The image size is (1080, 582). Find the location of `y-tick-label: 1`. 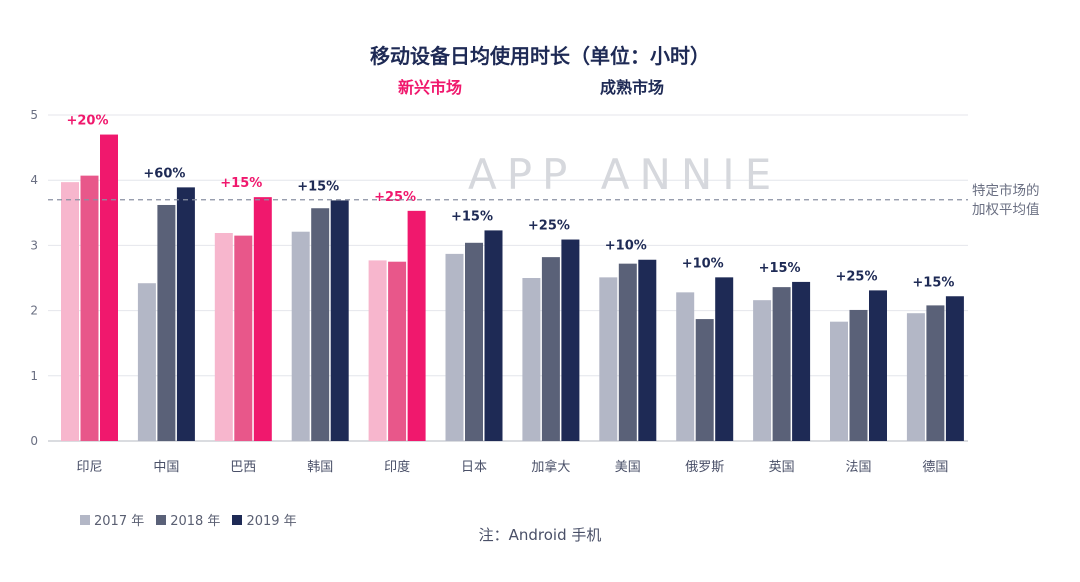

y-tick-label: 1 is located at coordinates (34, 376).